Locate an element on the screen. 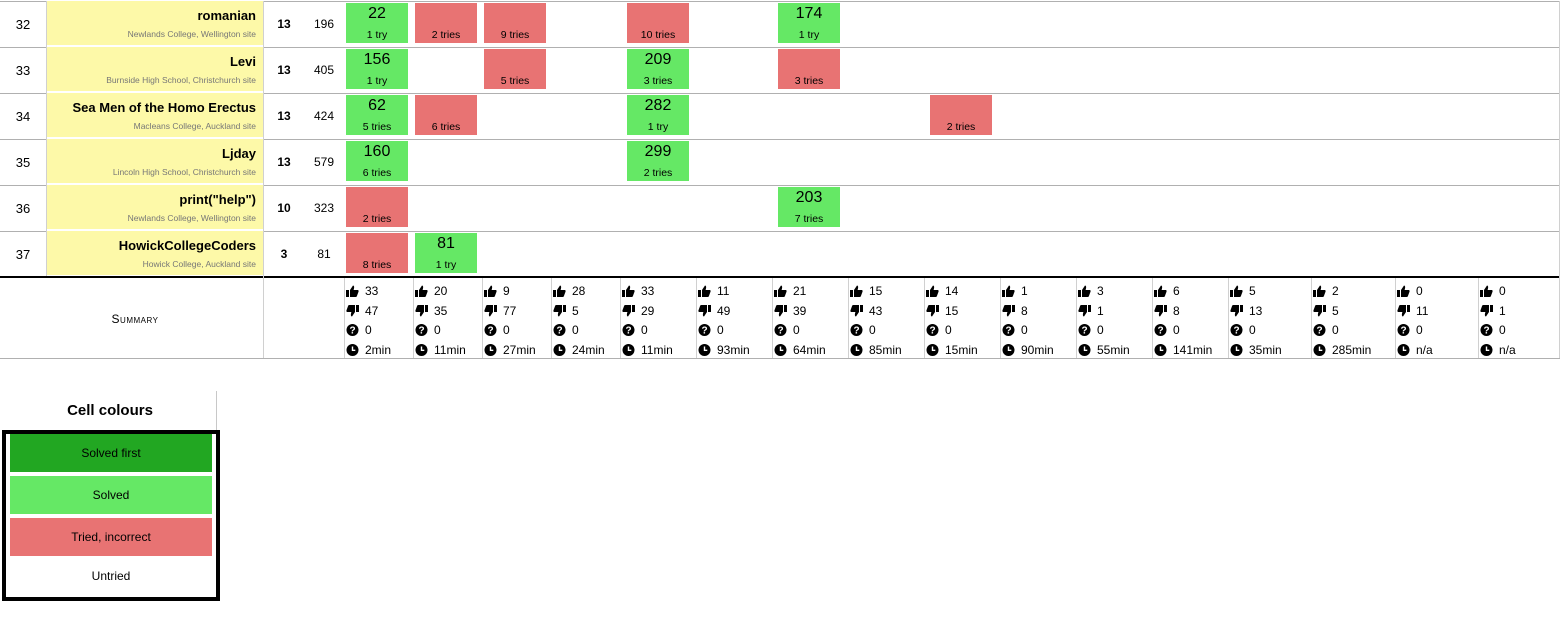  solved-count: 3 is located at coordinates (284, 254).